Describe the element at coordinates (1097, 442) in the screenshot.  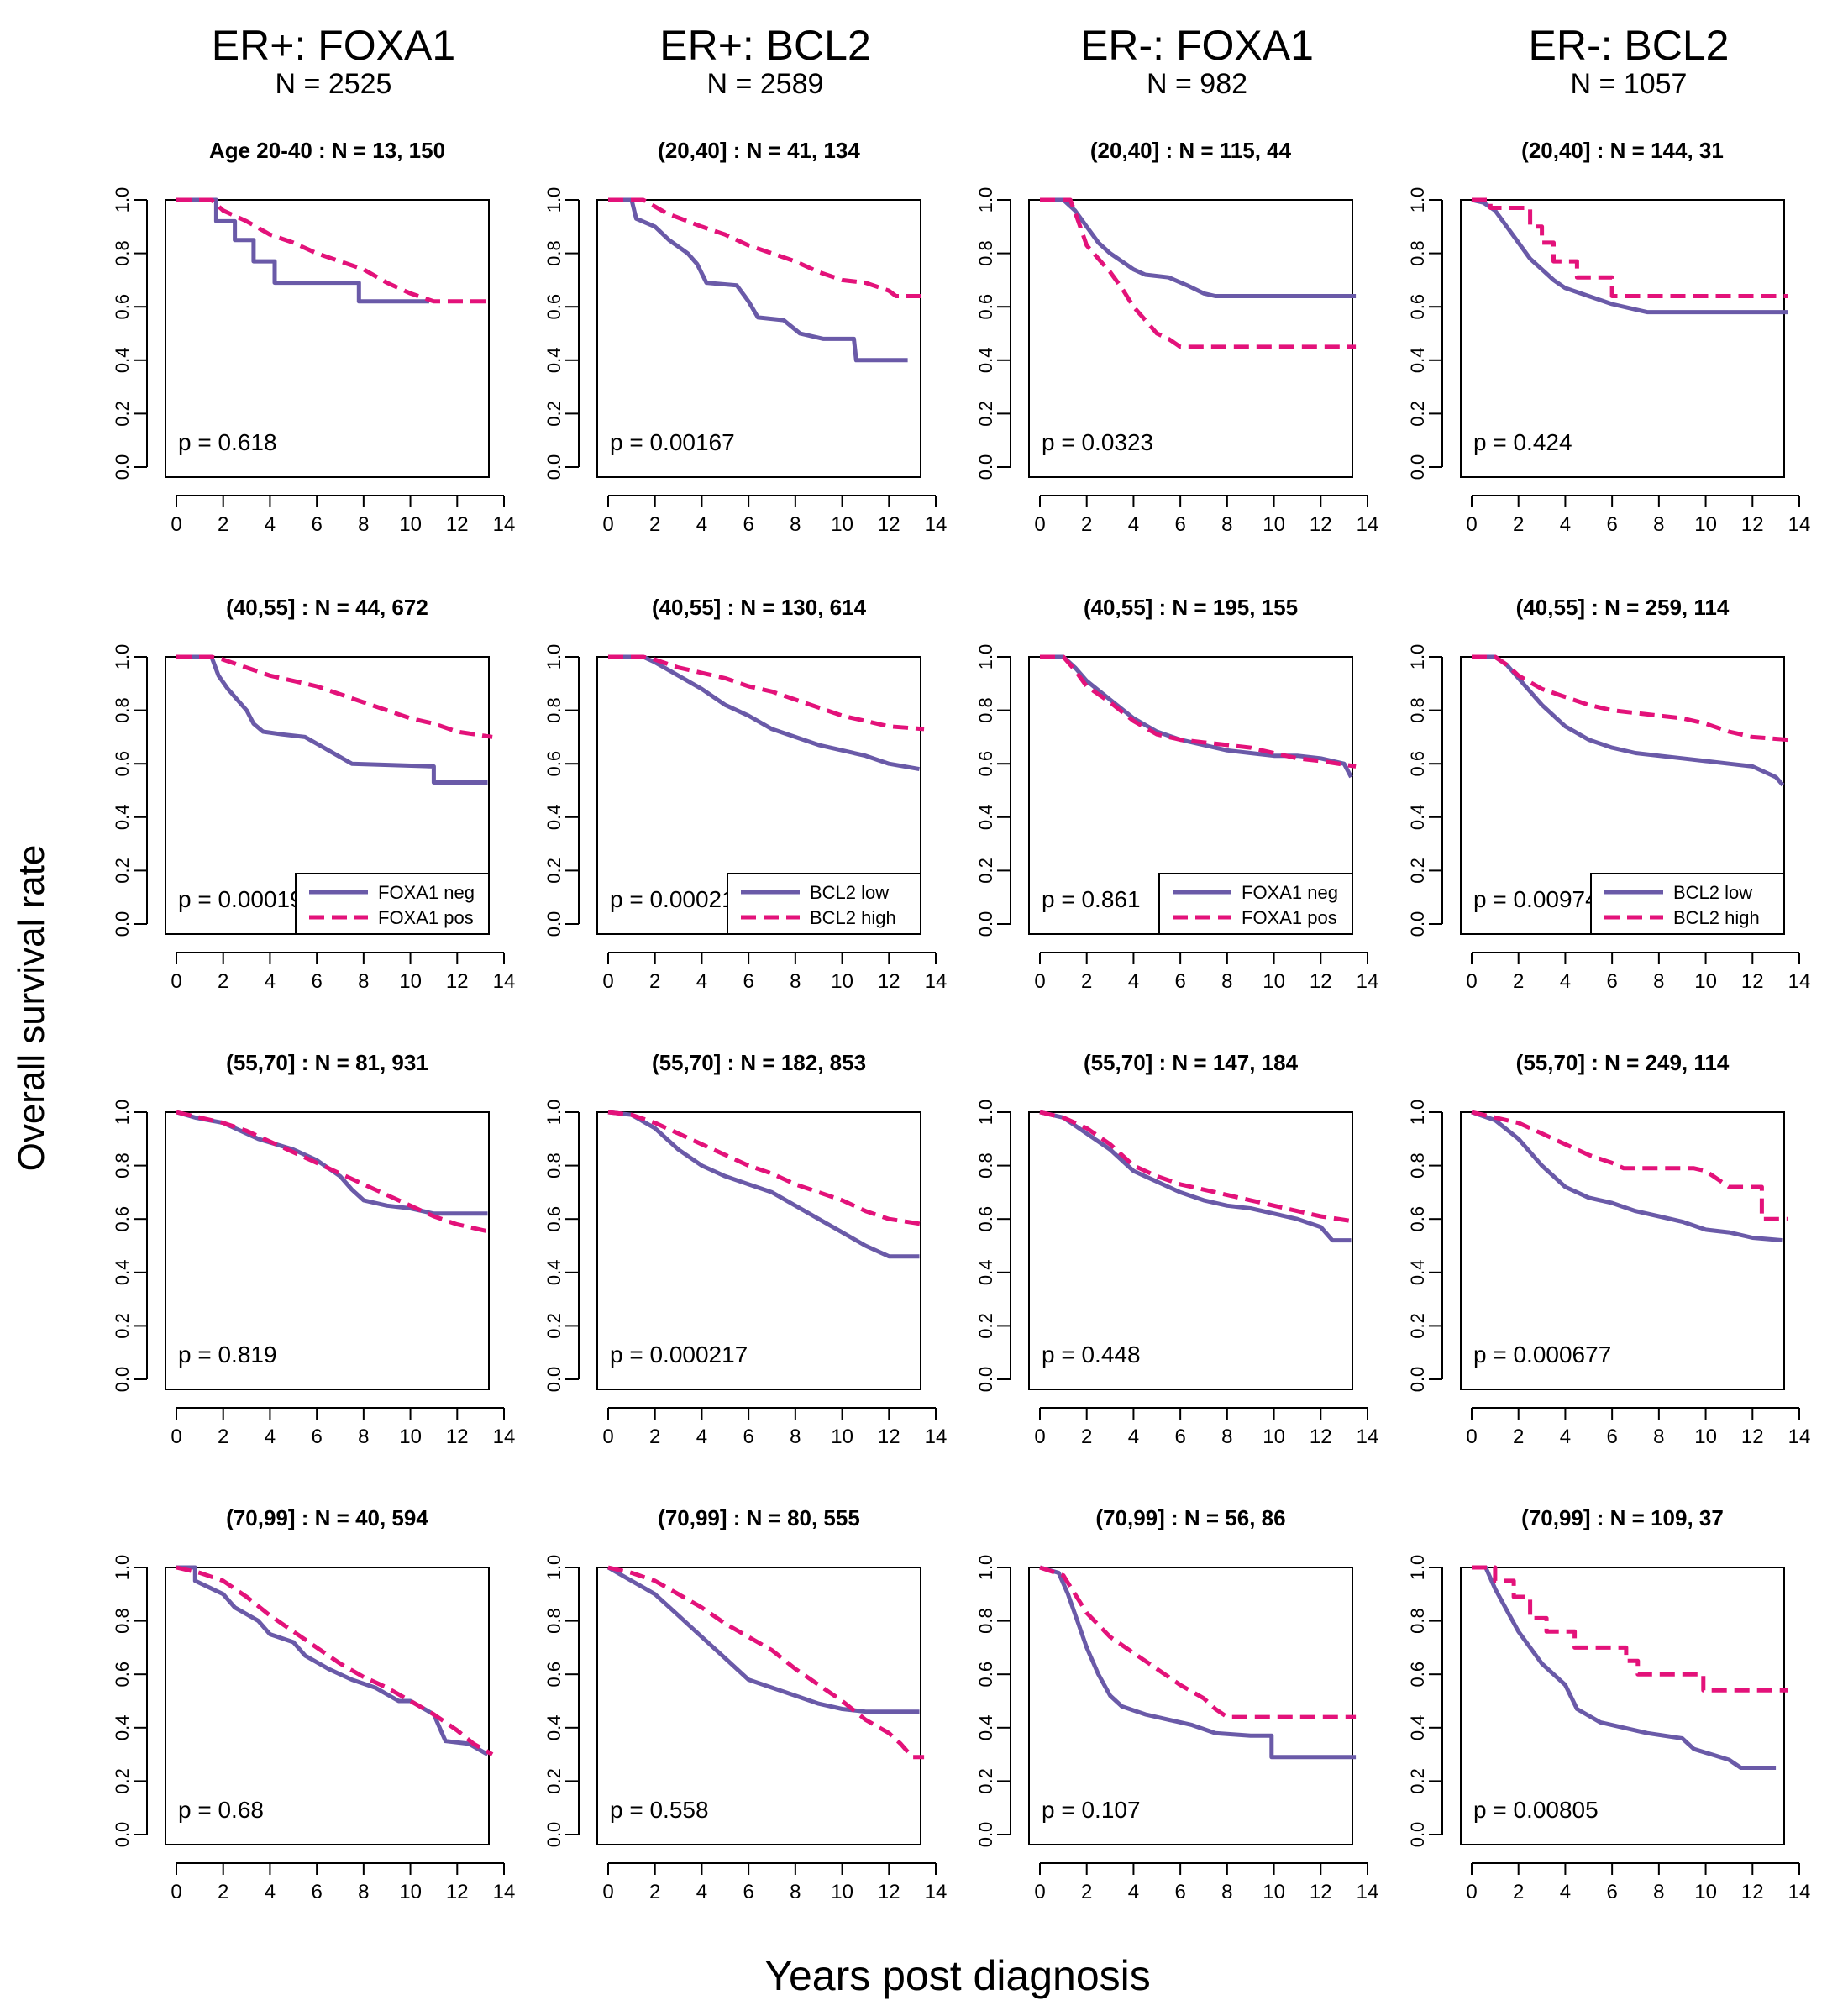
I see `p-value-label: p = 0.0323` at that location.